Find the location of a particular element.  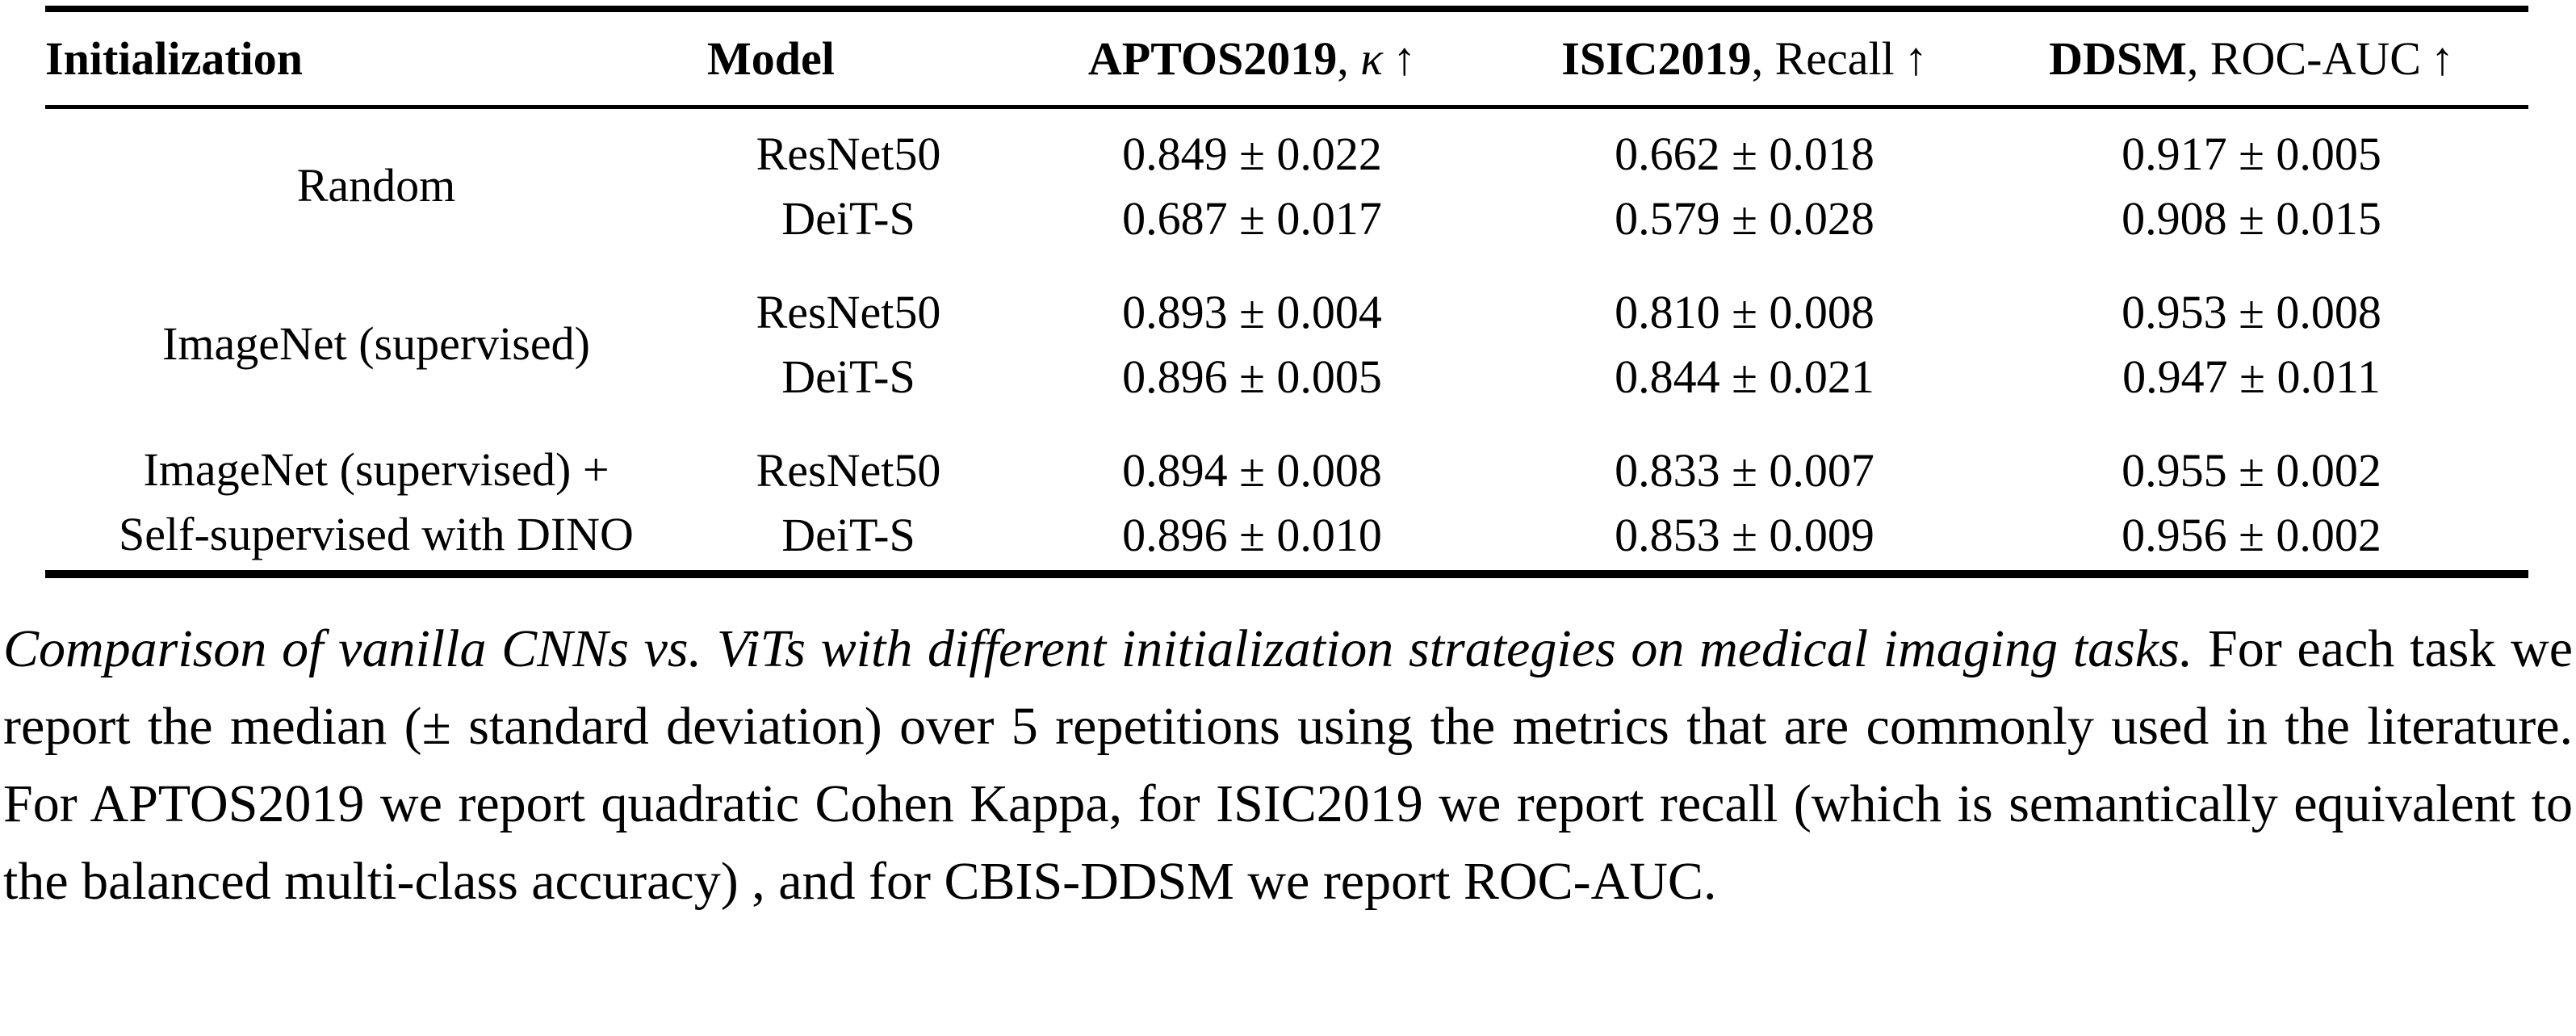

value-cell-isic: 0.833 ± 0.007 is located at coordinates (1745, 470).